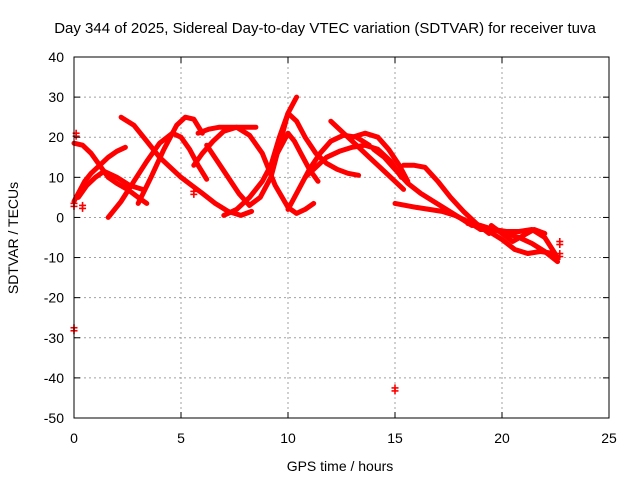 The height and width of the screenshot is (480, 640). Describe the element at coordinates (315, 144) in the screenshot. I see `series-sat-k` at that location.